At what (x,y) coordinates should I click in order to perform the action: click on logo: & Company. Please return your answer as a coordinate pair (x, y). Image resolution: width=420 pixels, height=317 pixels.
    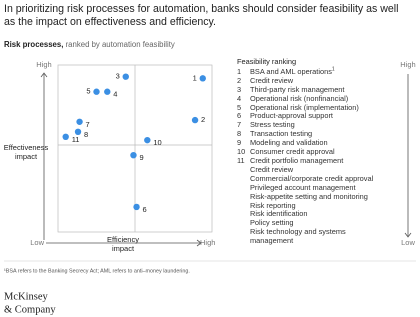
    Looking at the image, I should click on (30, 309).